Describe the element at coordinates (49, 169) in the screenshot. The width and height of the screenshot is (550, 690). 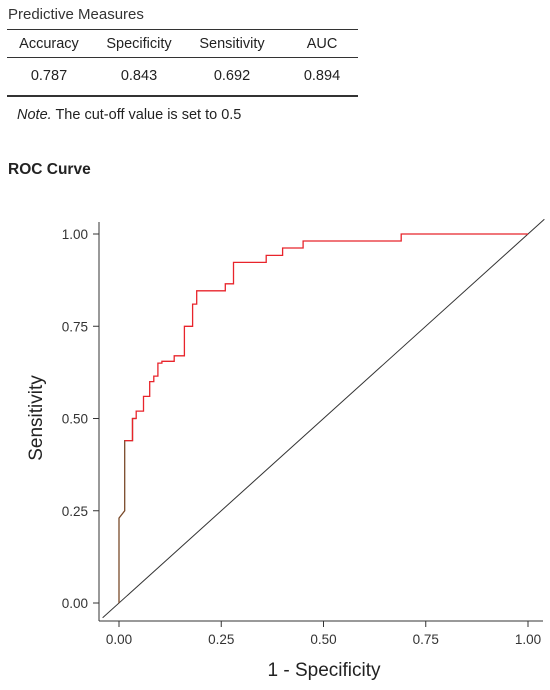
I see `roc-curve-title: ROC Curve` at that location.